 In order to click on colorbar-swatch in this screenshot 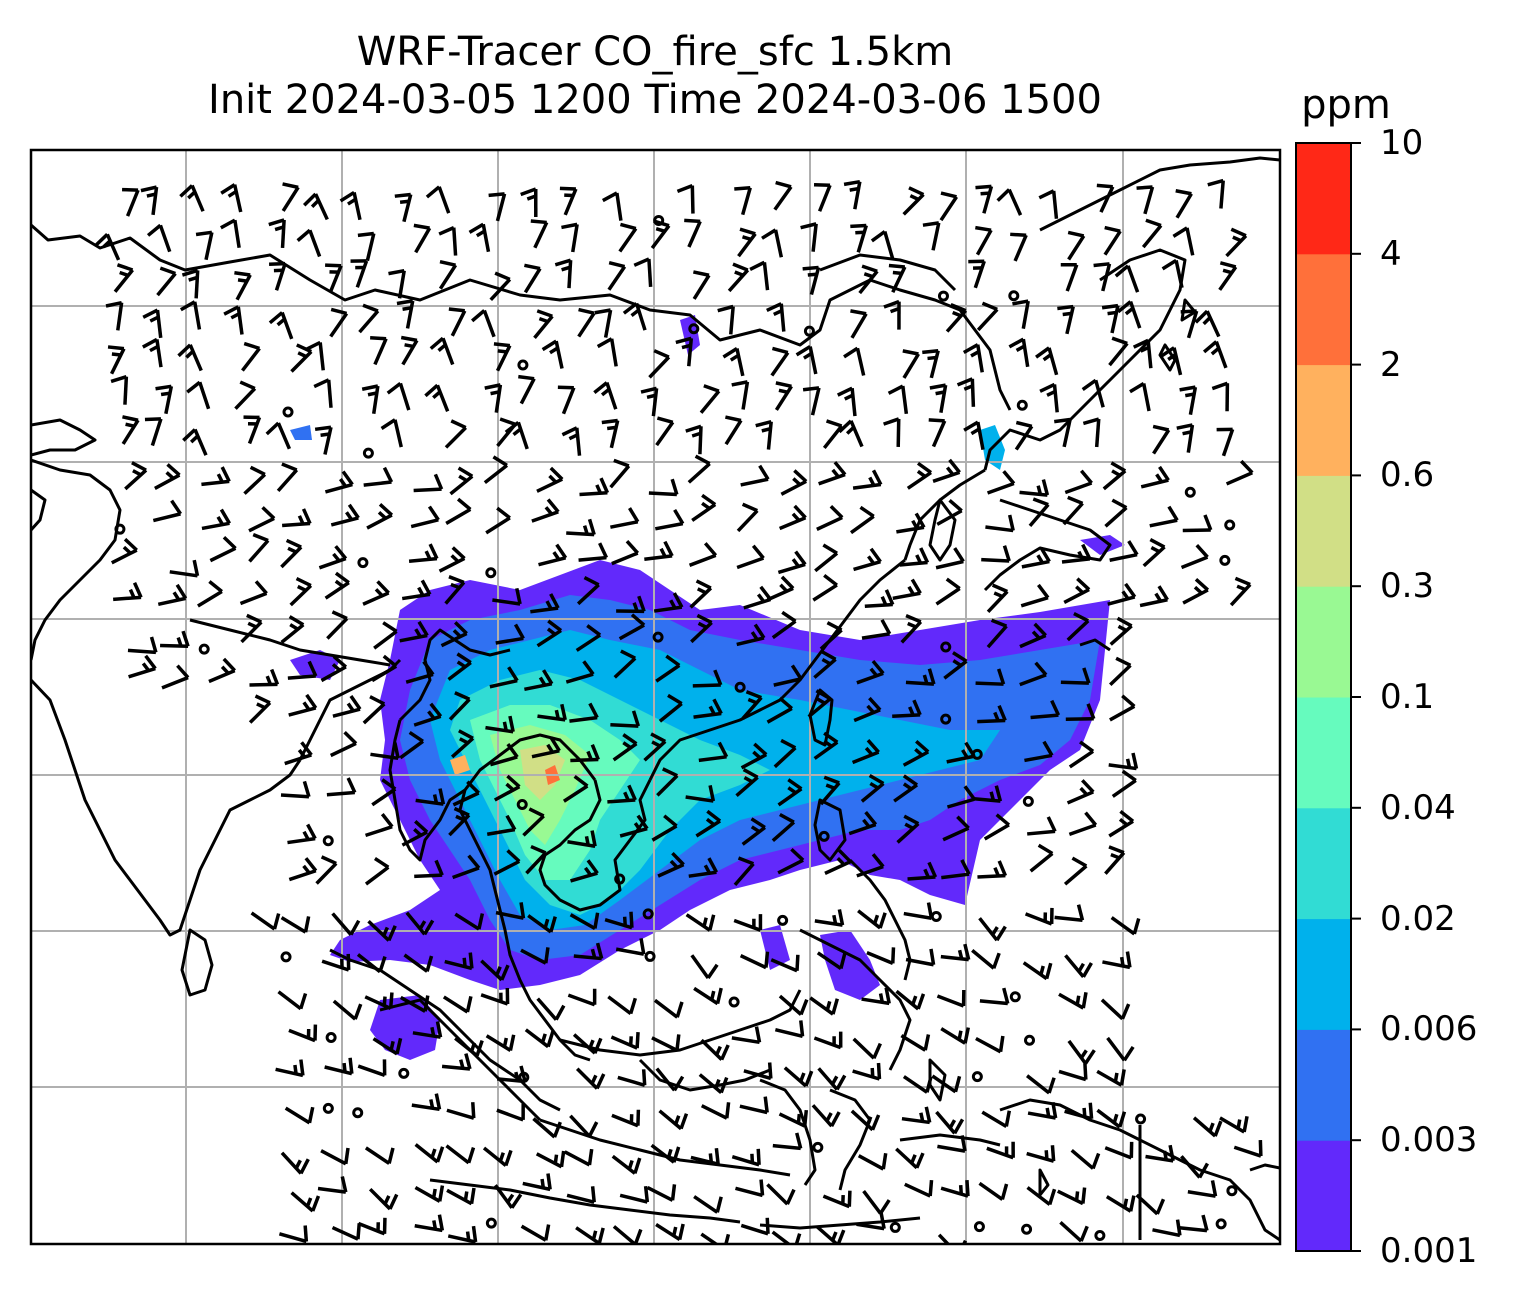, I will do `click(1323, 531)`.